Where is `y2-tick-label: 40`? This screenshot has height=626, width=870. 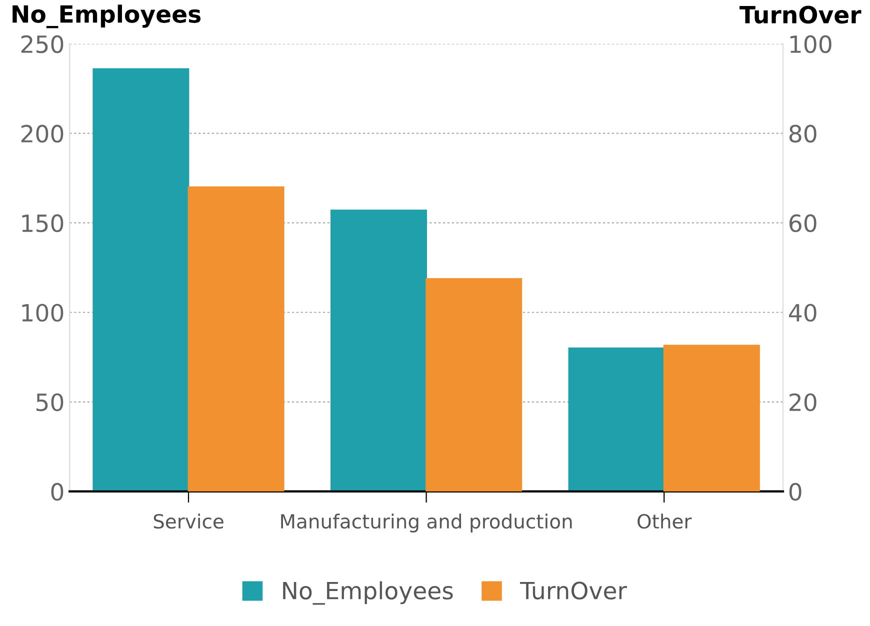 y2-tick-label: 40 is located at coordinates (802, 313).